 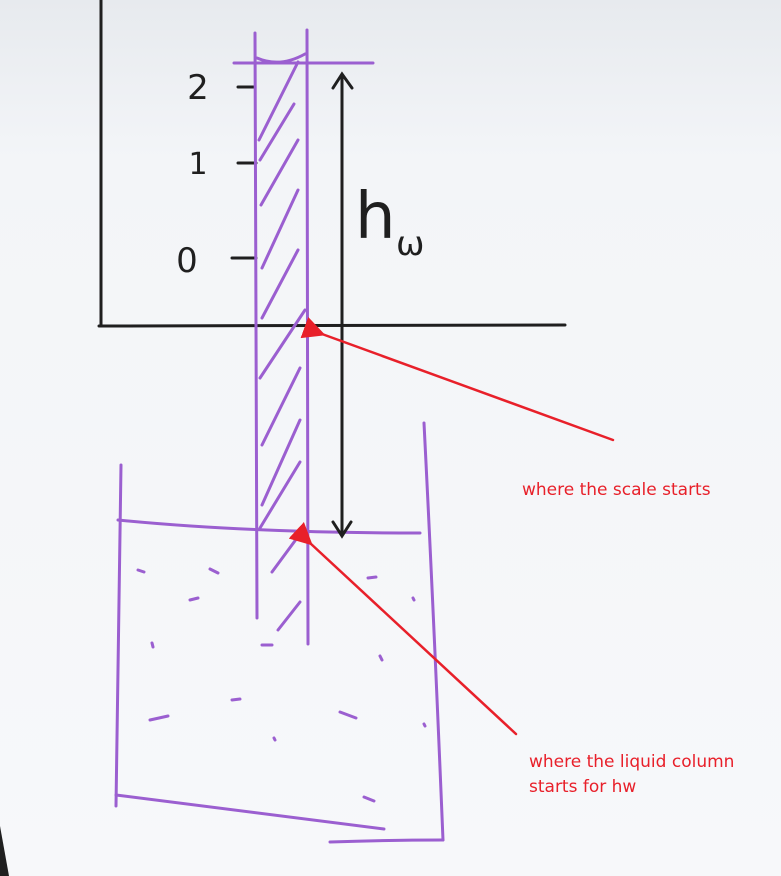 I want to click on beaker-right-bottom, so click(x=386, y=841).